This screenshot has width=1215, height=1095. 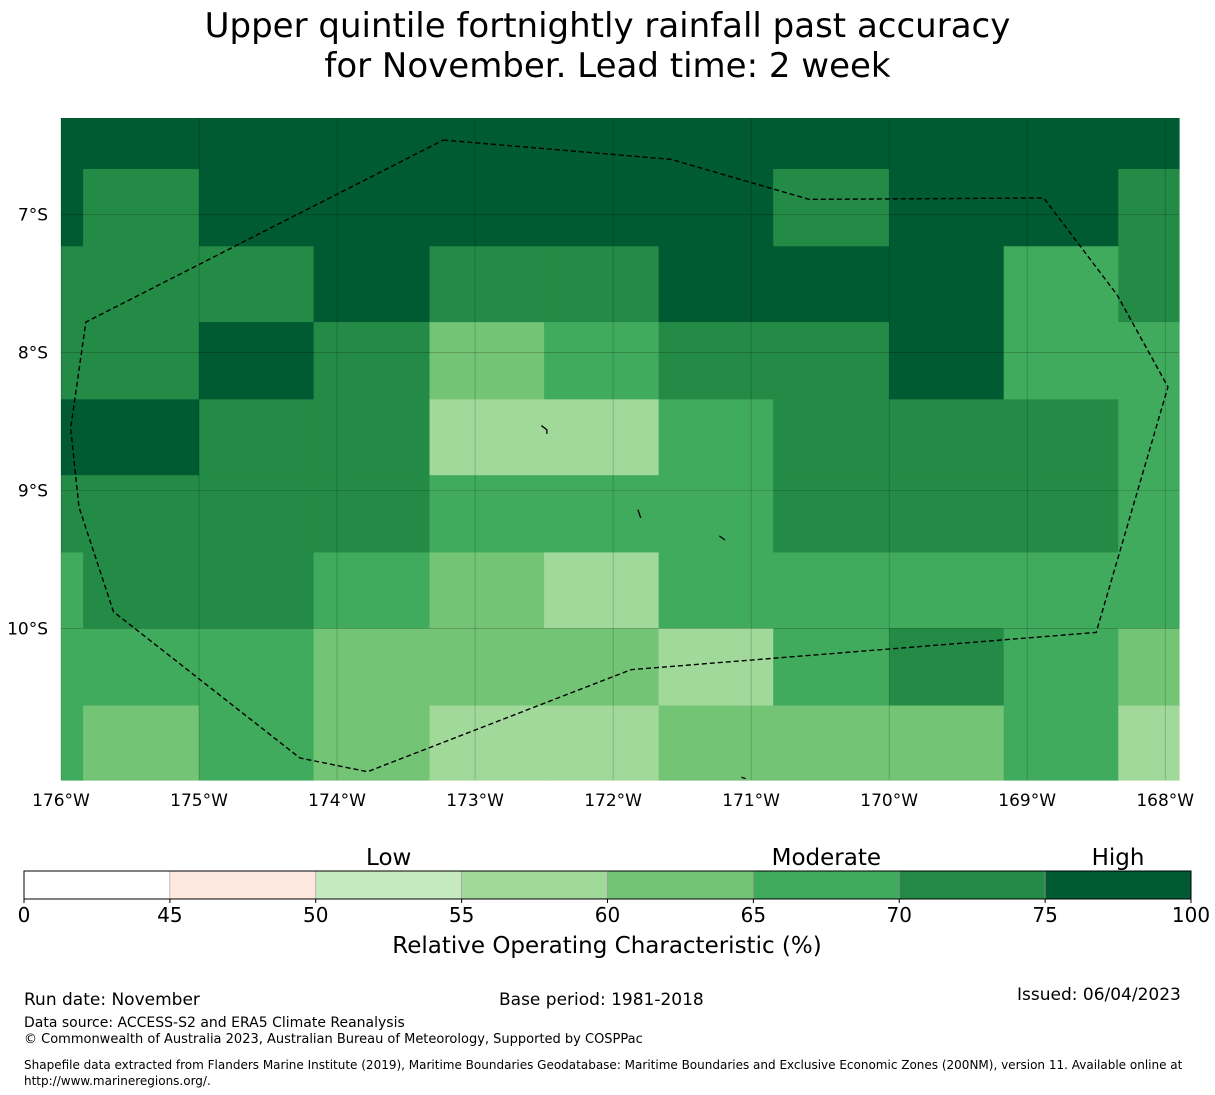 What do you see at coordinates (112, 1000) in the screenshot?
I see `run-date: Run date: November` at bounding box center [112, 1000].